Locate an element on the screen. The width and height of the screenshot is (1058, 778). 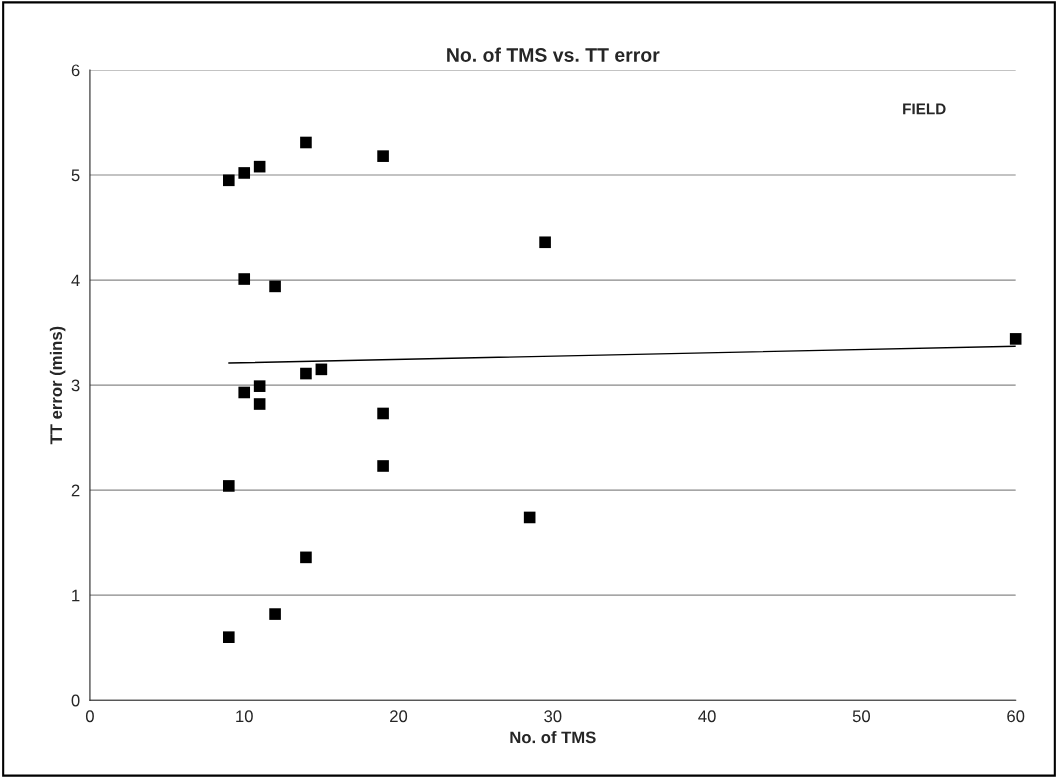
x-tick-label: 50 is located at coordinates (861, 716).